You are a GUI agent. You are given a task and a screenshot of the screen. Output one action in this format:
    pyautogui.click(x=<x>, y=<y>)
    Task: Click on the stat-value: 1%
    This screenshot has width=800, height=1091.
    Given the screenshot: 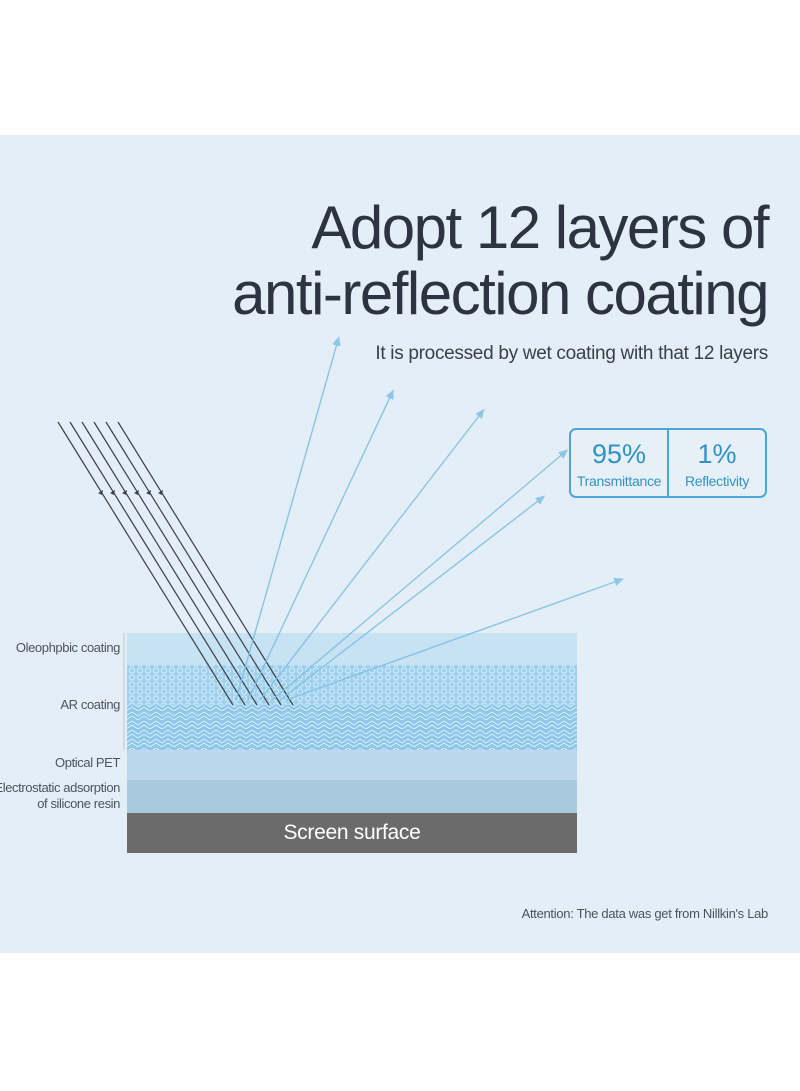 What is the action you would take?
    pyautogui.click(x=717, y=453)
    